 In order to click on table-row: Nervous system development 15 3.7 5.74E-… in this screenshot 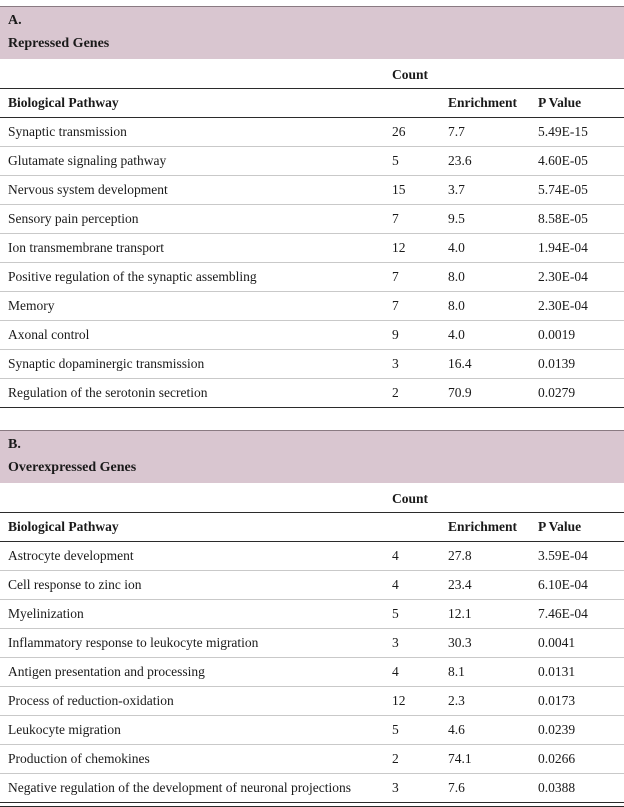, I will do `click(312, 190)`.